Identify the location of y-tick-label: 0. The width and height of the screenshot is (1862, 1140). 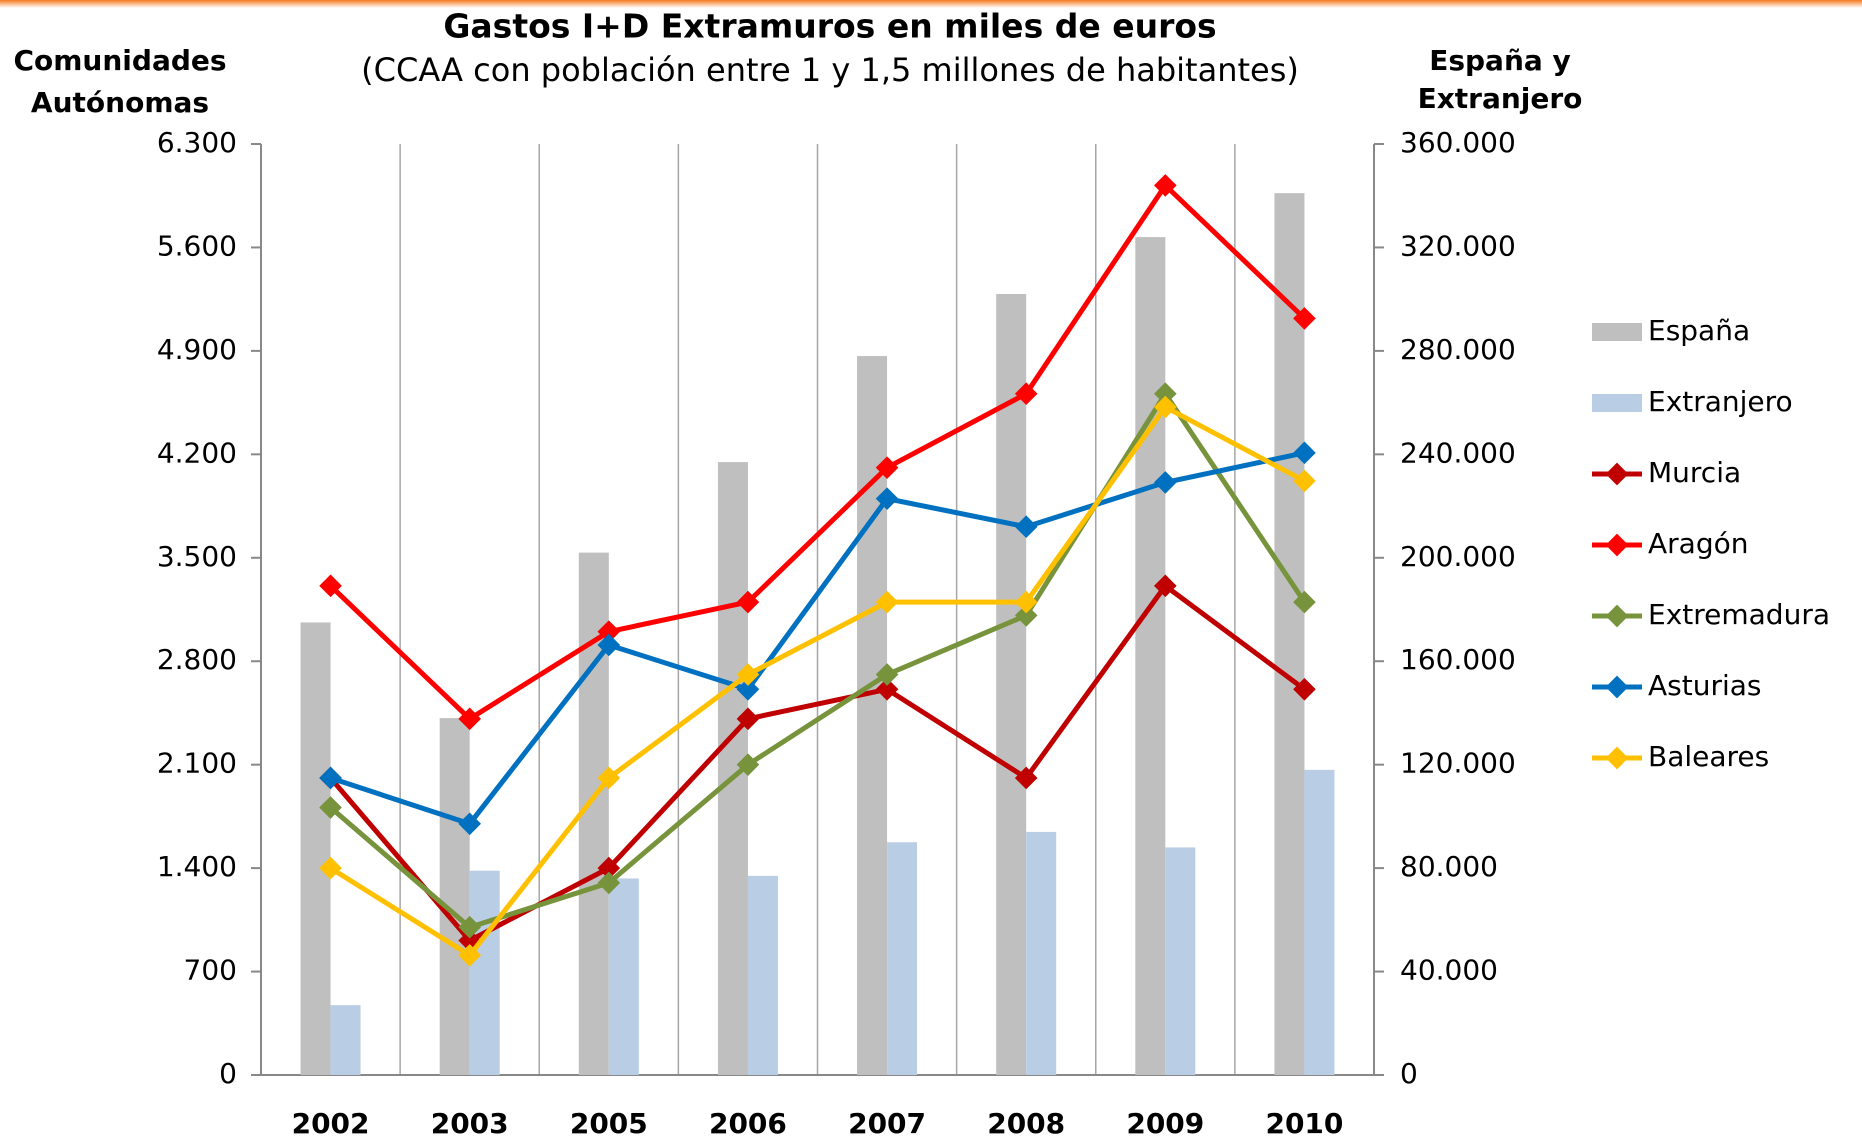
(228, 1073).